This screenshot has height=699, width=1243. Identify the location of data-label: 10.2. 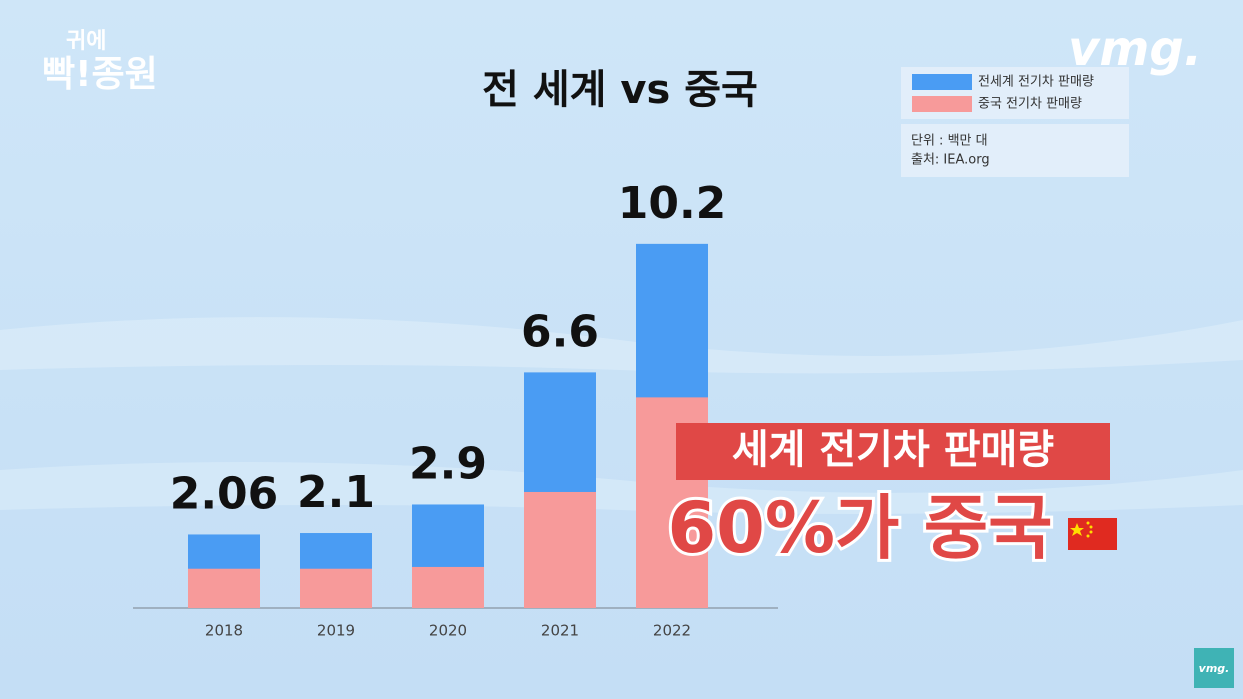
(672, 203).